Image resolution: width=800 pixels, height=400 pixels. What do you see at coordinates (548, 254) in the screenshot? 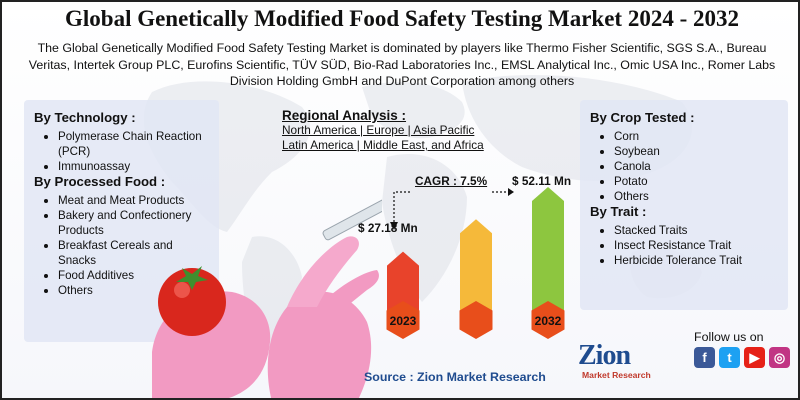
I see `bar-2032` at bounding box center [548, 254].